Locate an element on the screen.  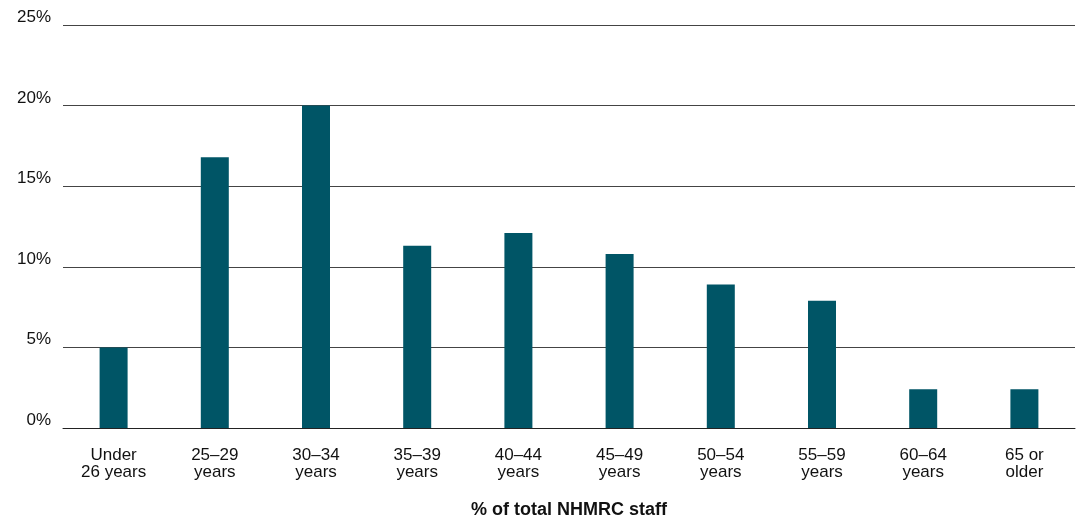
x-tick-label: 35–39 years is located at coordinates (417, 463).